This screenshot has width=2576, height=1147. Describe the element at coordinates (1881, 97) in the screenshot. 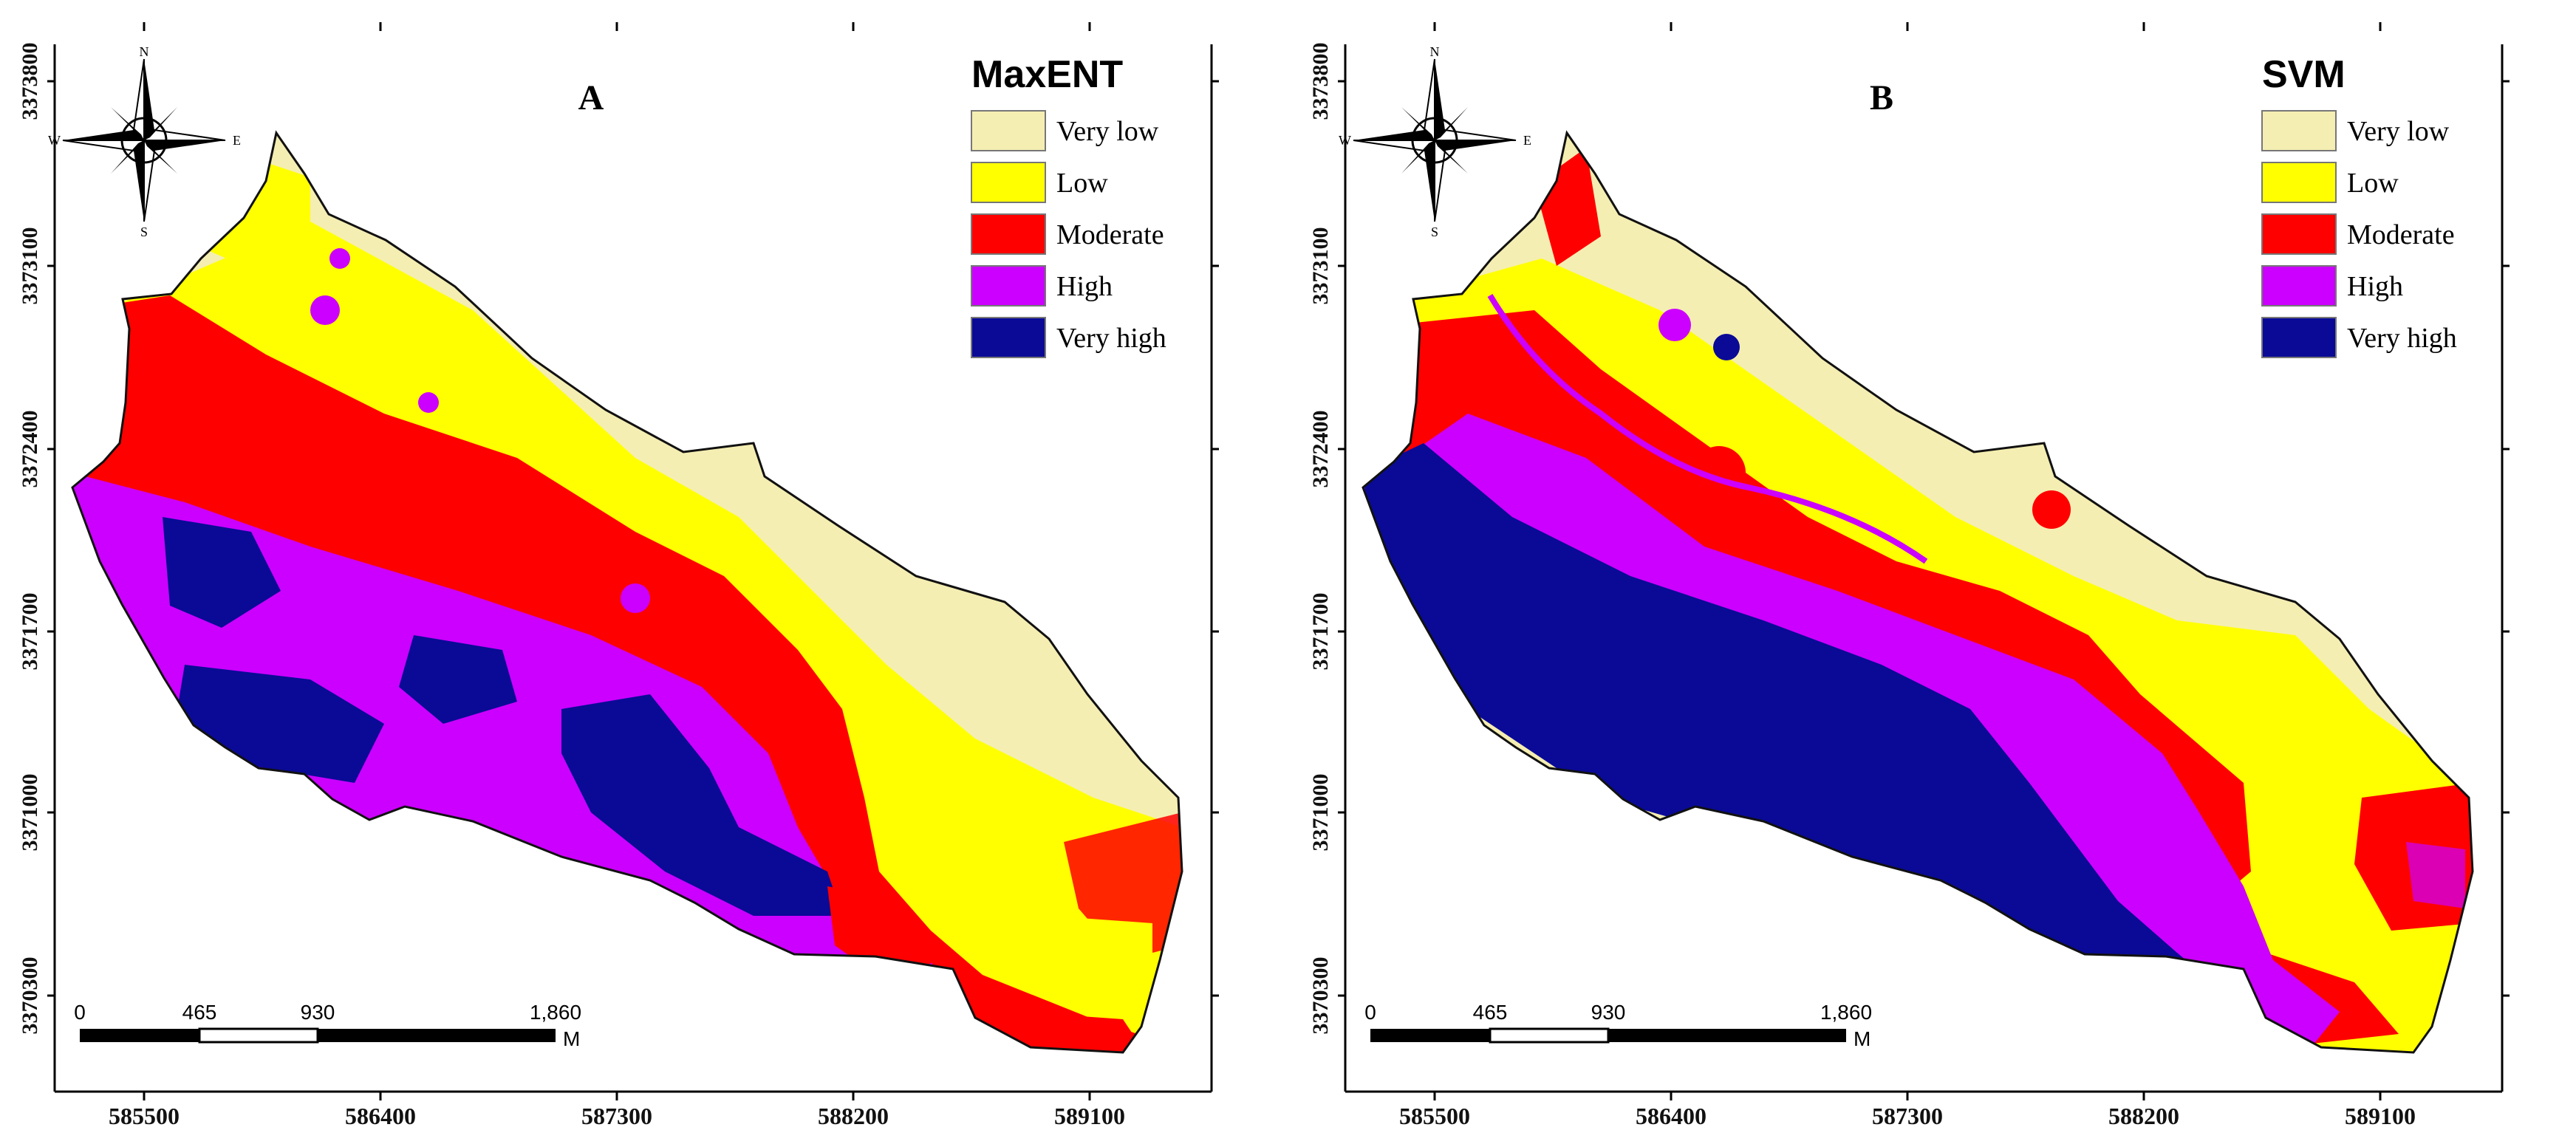

I see `panel-letter: B` at that location.